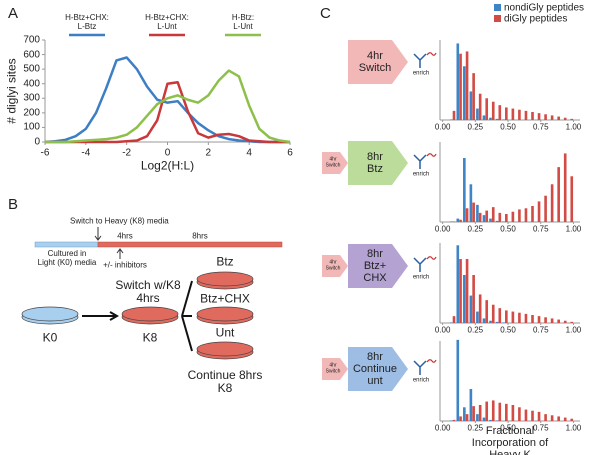 Image resolution: width=615 pixels, height=455 pixels. I want to click on legend-label: H-Btz+CHX: L-Unt, so click(167, 22).